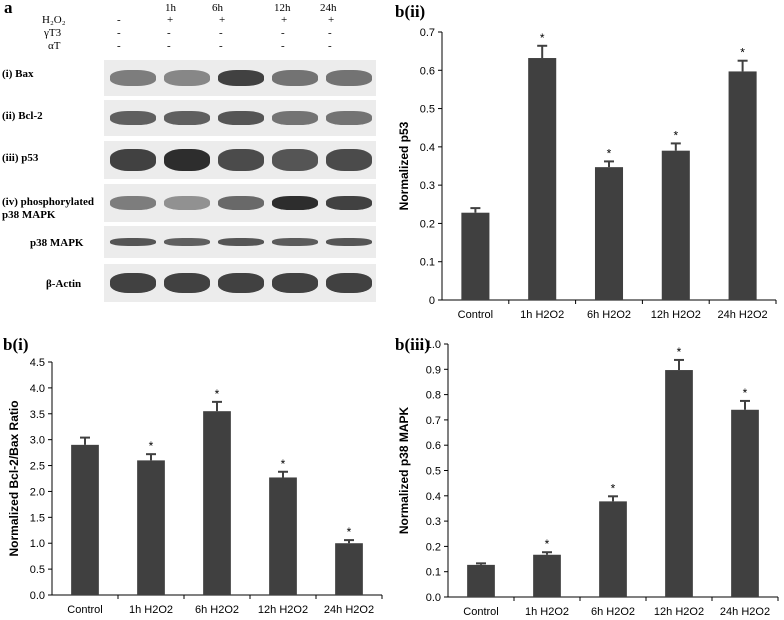 The width and height of the screenshot is (784, 620). What do you see at coordinates (57, 243) in the screenshot?
I see `row-label-p38: p38 MAPK` at bounding box center [57, 243].